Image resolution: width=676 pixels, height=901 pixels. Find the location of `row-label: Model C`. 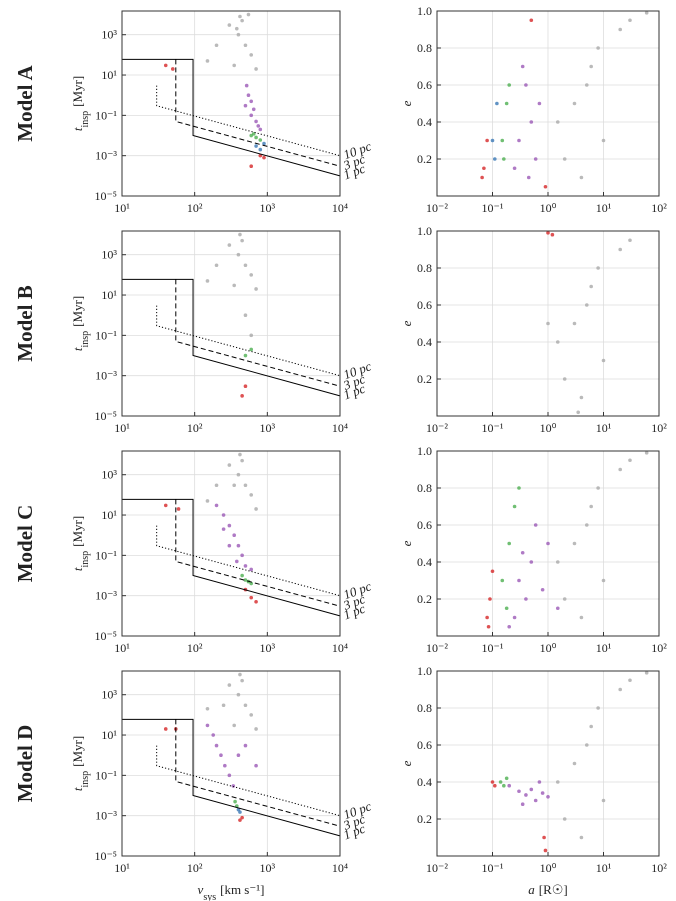

row-label: Model C is located at coordinates (25, 544).